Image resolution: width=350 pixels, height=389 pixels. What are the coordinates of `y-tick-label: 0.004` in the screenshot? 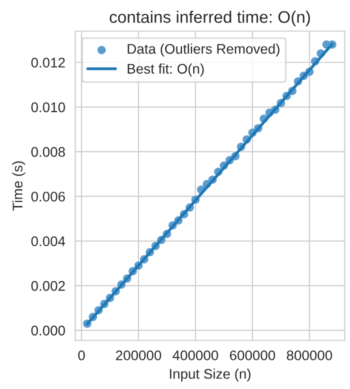 It's located at (48, 241).